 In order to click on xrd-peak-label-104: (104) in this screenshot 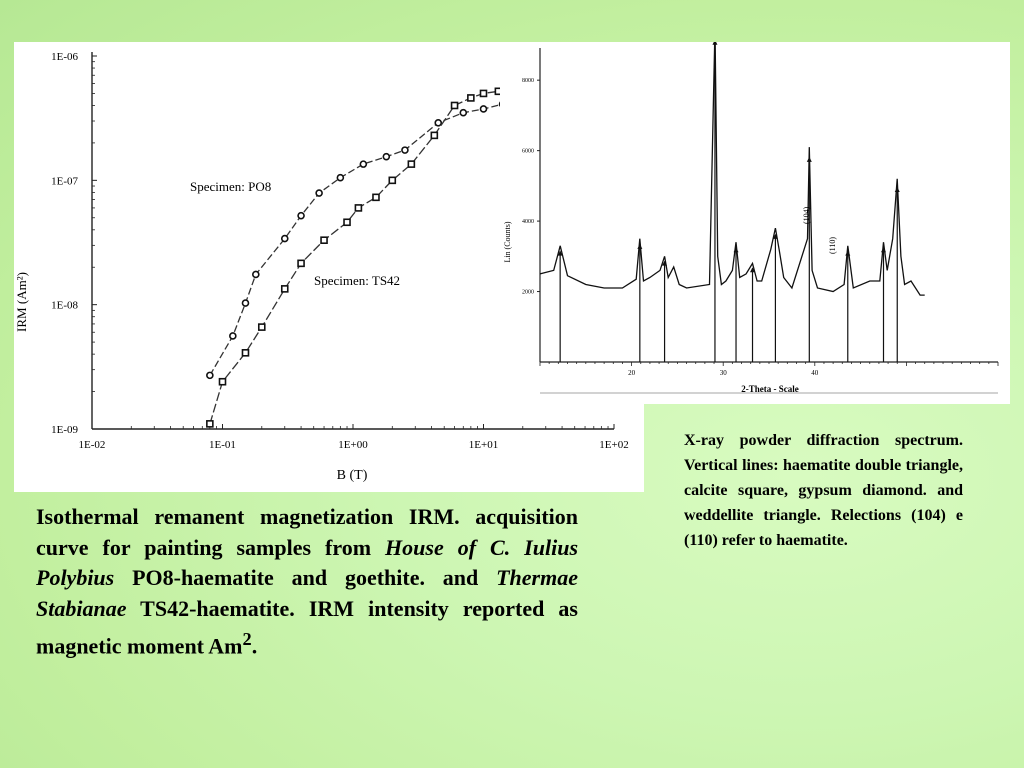, I will do `click(806, 215)`.